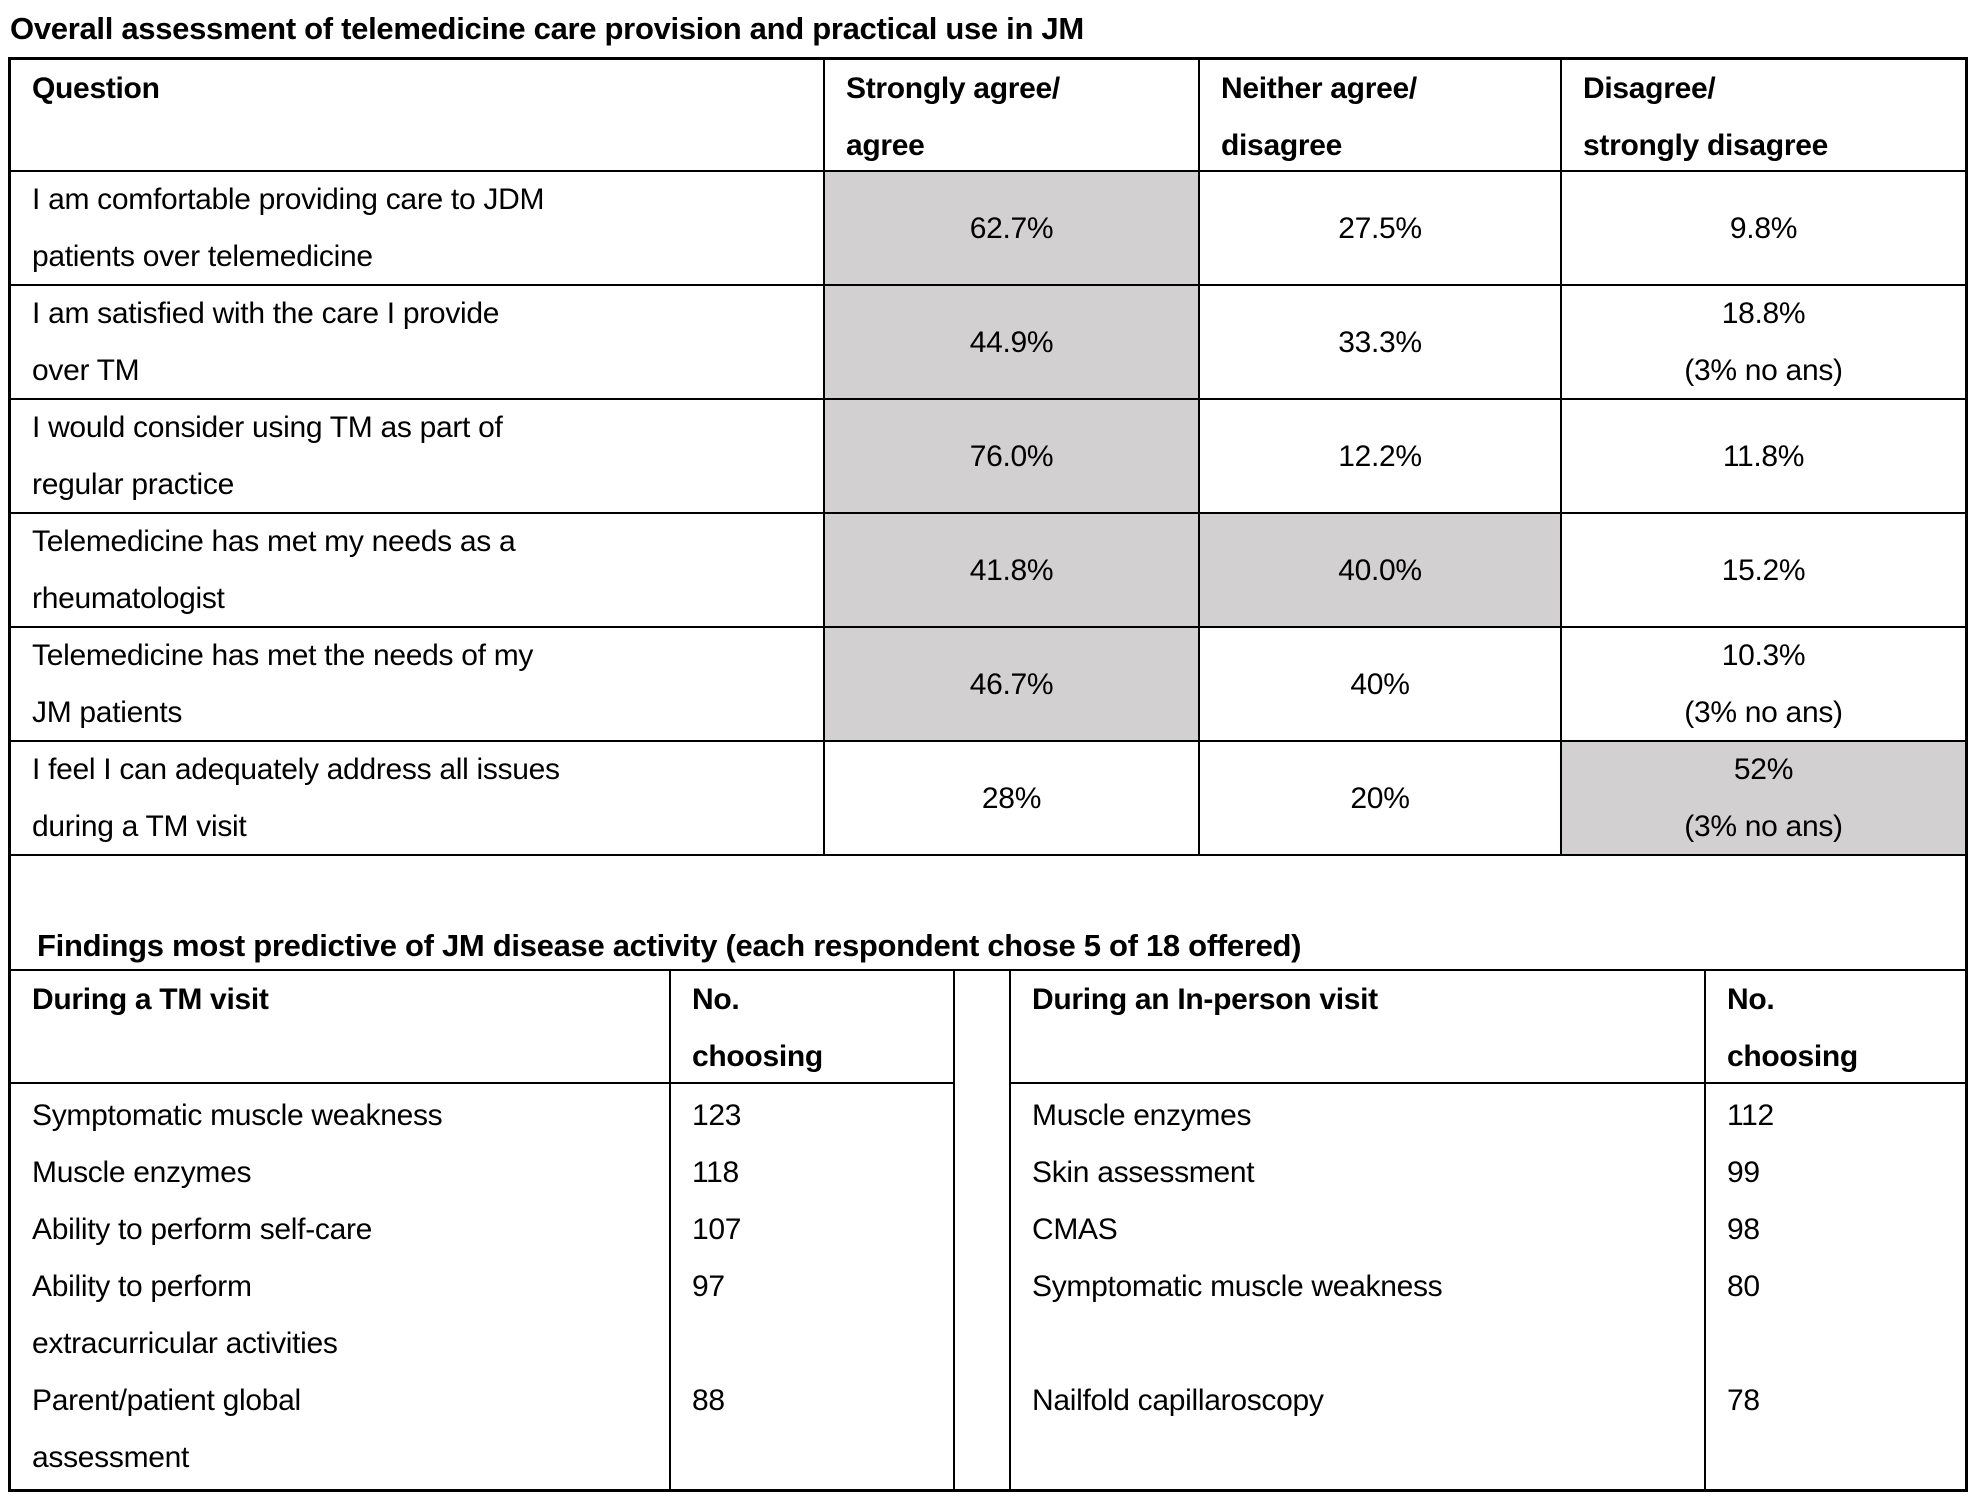  I want to click on value-cell: 9.8%, so click(1762, 229).